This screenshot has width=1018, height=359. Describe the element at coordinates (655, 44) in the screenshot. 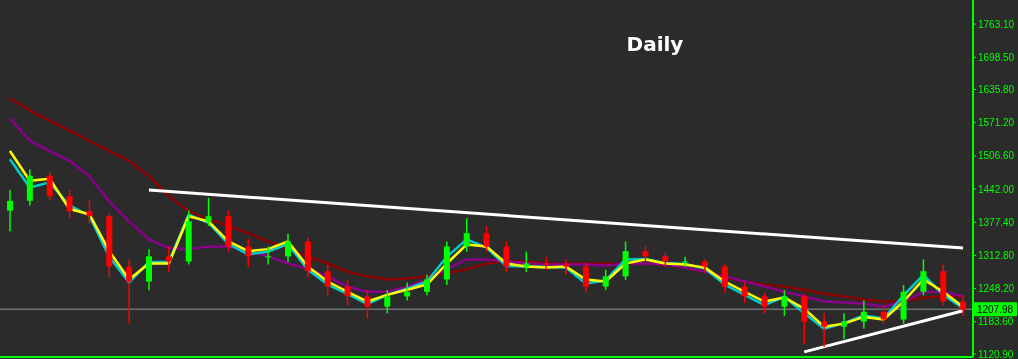

I see `text: Daily` at that location.